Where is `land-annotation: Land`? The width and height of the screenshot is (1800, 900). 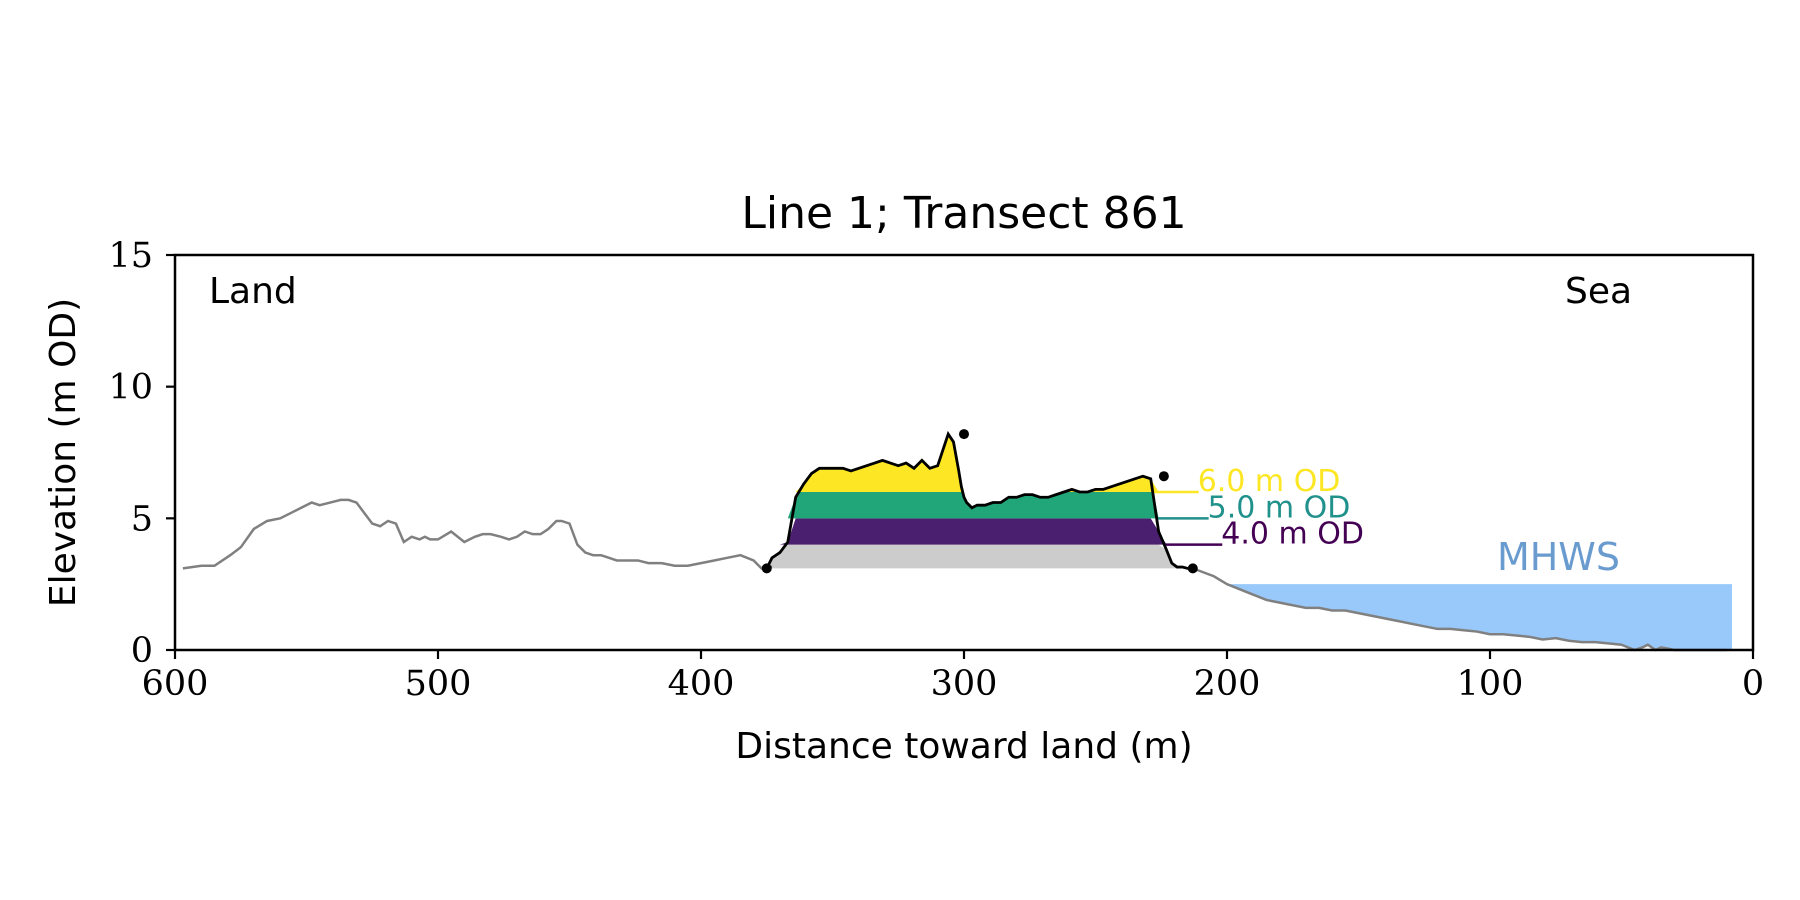 land-annotation: Land is located at coordinates (253, 291).